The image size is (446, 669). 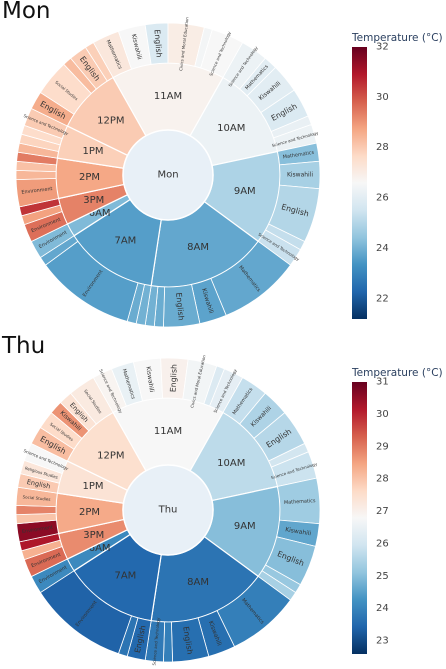 What do you see at coordinates (382, 382) in the screenshot?
I see `colorbar-tick-label: 31` at bounding box center [382, 382].